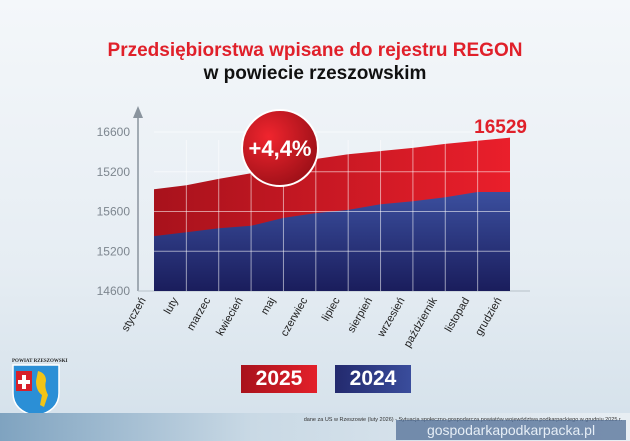  What do you see at coordinates (295, 316) in the screenshot?
I see `x-tick-label: czerwiec` at bounding box center [295, 316].